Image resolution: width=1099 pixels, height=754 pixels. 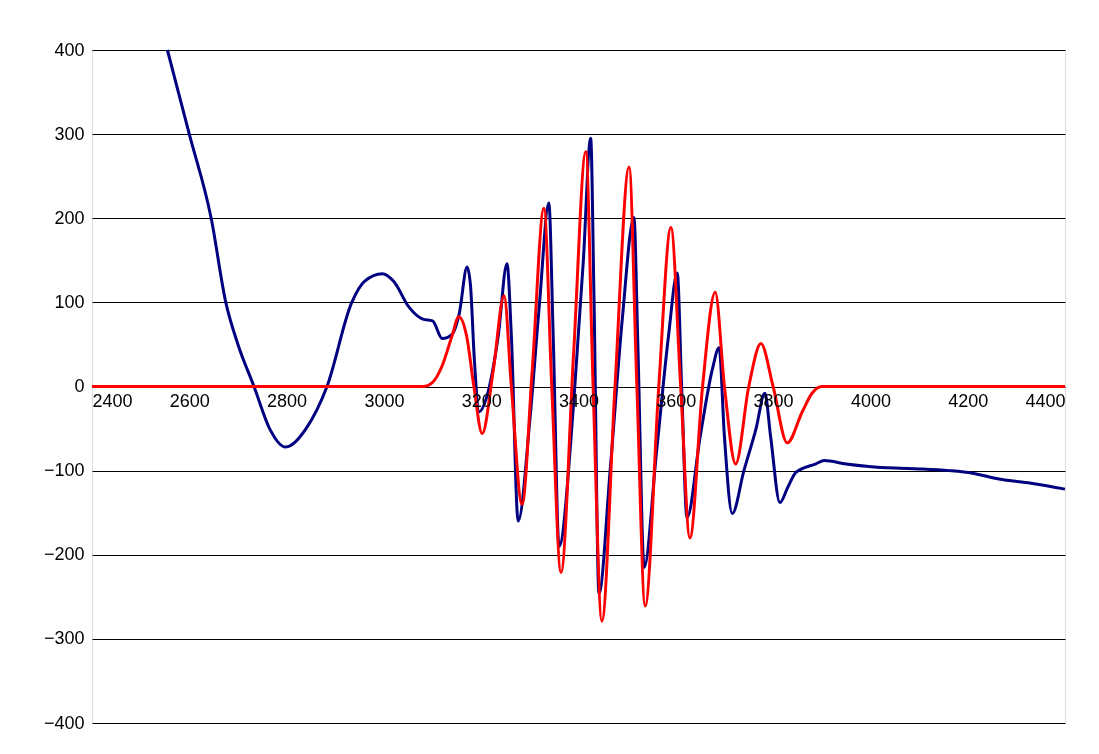 I want to click on y-tick-label: 200, so click(x=69, y=217).